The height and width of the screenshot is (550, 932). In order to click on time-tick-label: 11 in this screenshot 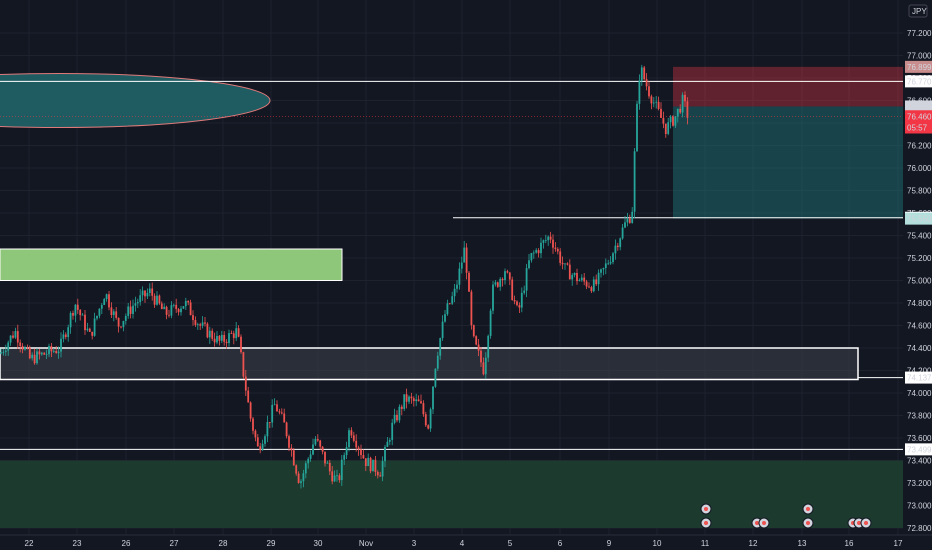, I will do `click(705, 543)`.